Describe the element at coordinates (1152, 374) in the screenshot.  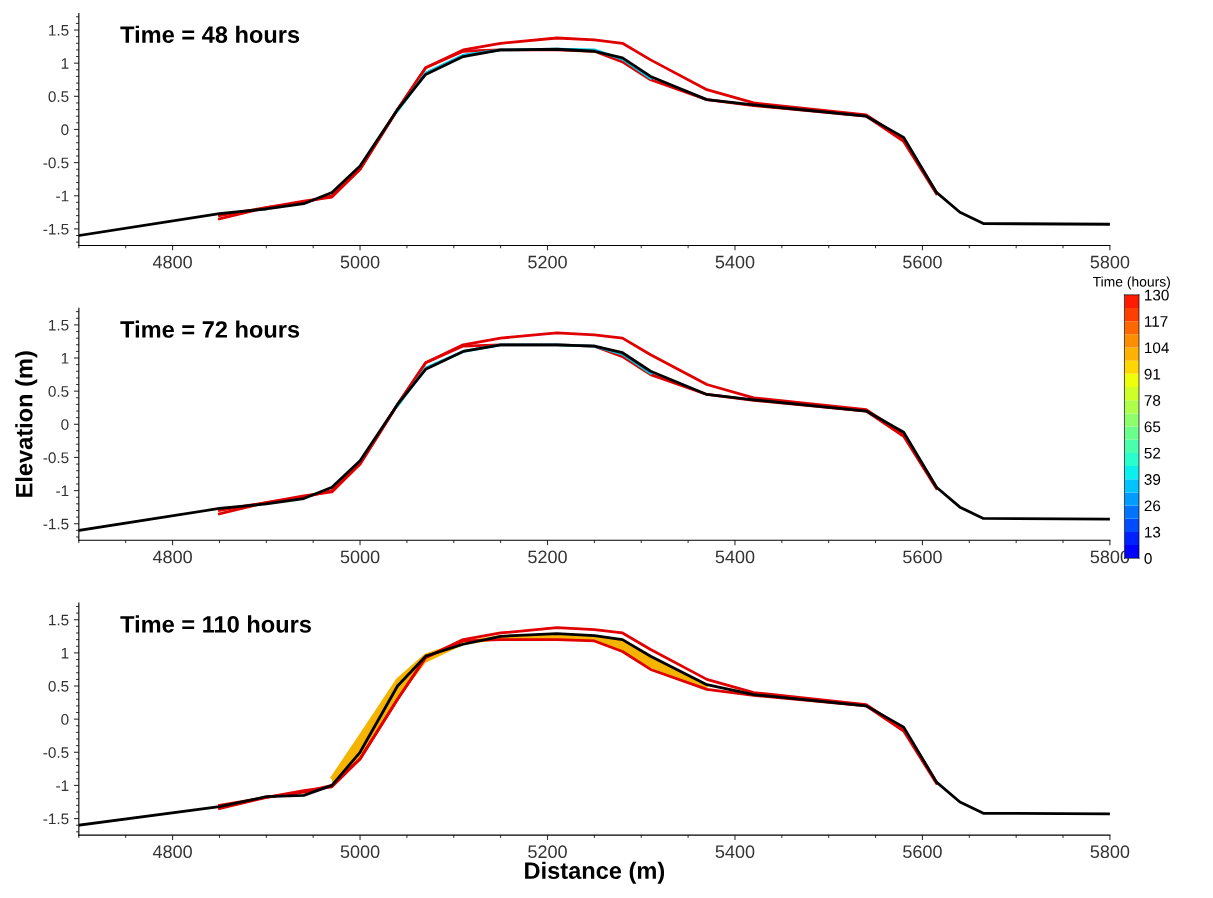
I see `color-bar-label: 91` at that location.